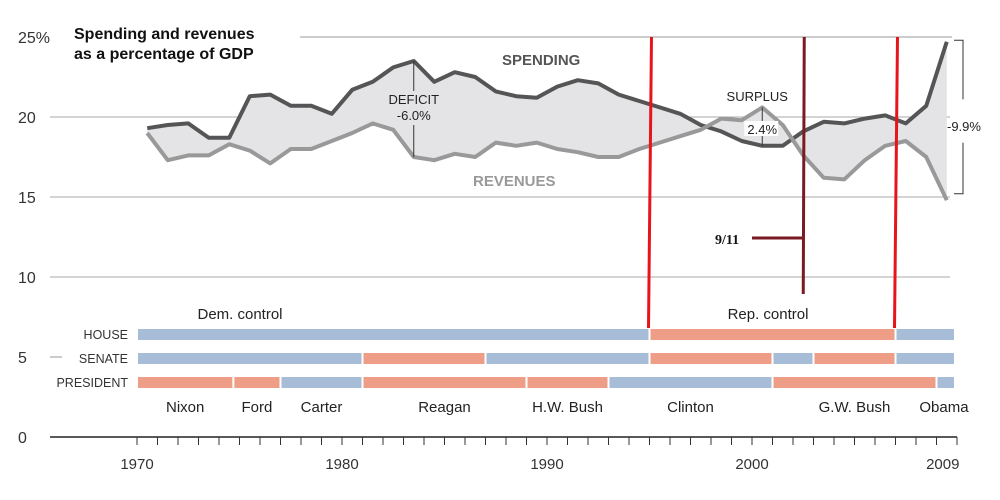 The height and width of the screenshot is (500, 1000). I want to click on surplus-label: SURPLUS, so click(758, 96).